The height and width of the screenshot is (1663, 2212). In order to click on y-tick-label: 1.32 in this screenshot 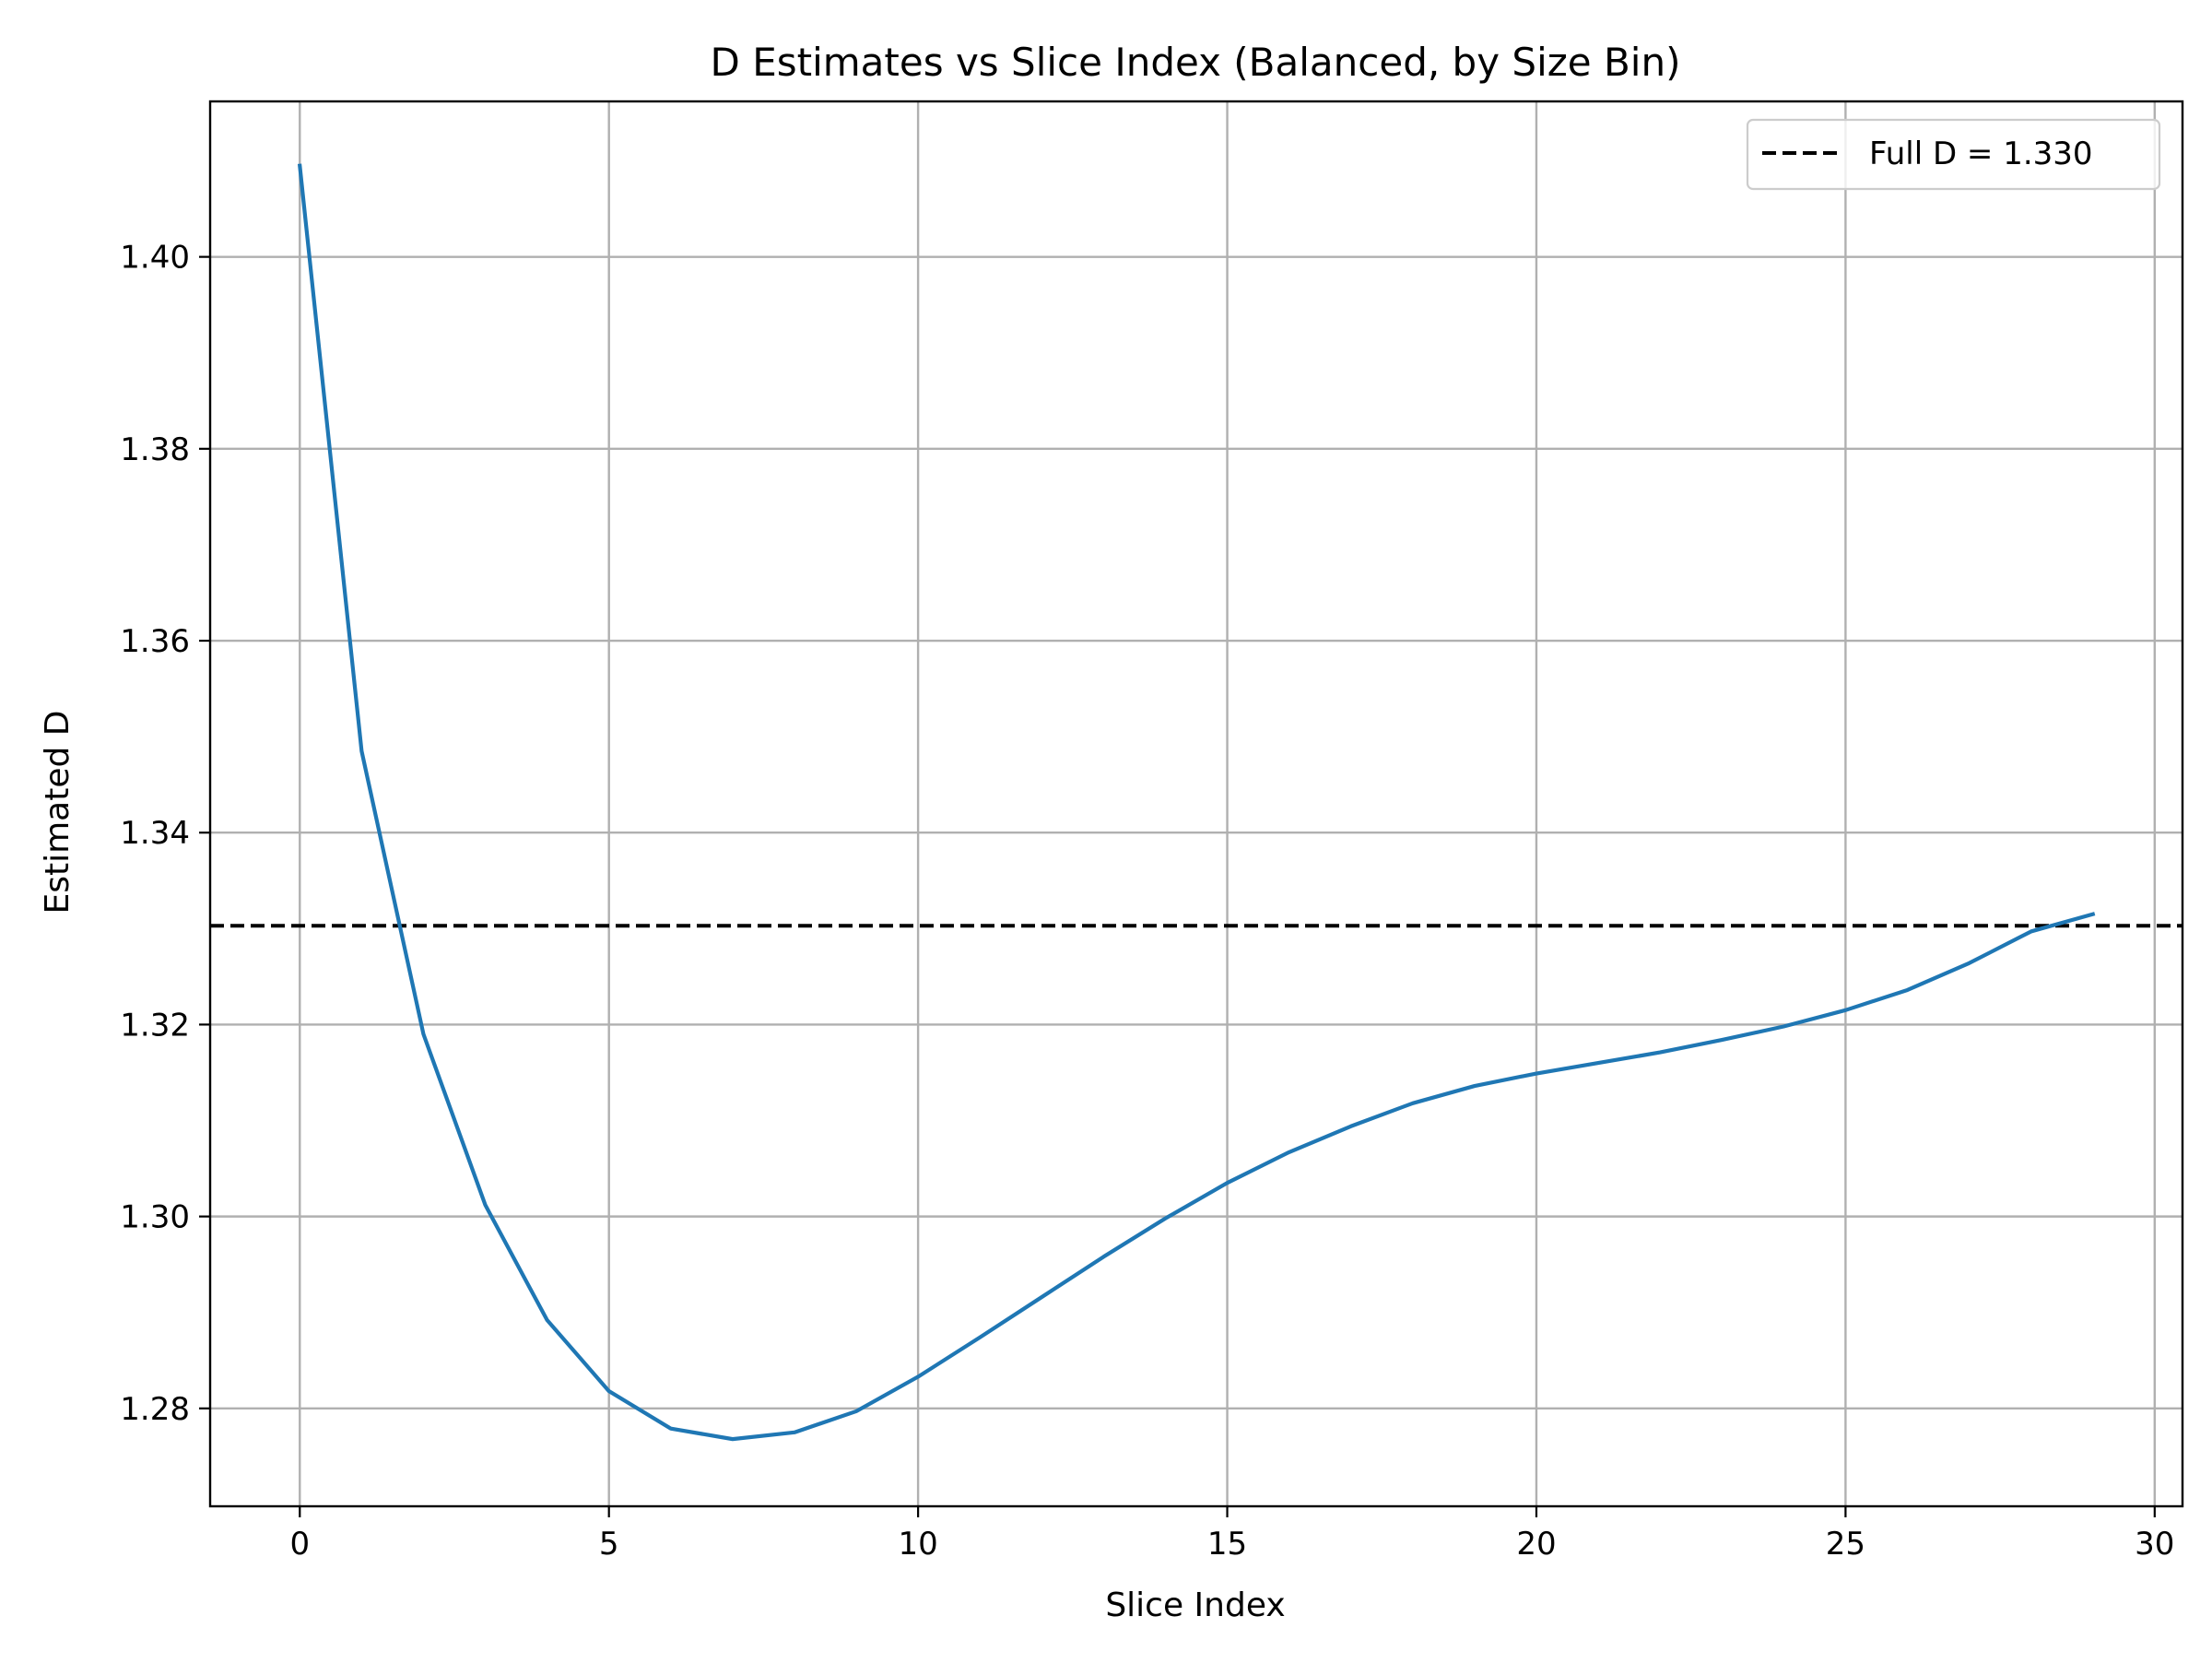, I will do `click(155, 1025)`.